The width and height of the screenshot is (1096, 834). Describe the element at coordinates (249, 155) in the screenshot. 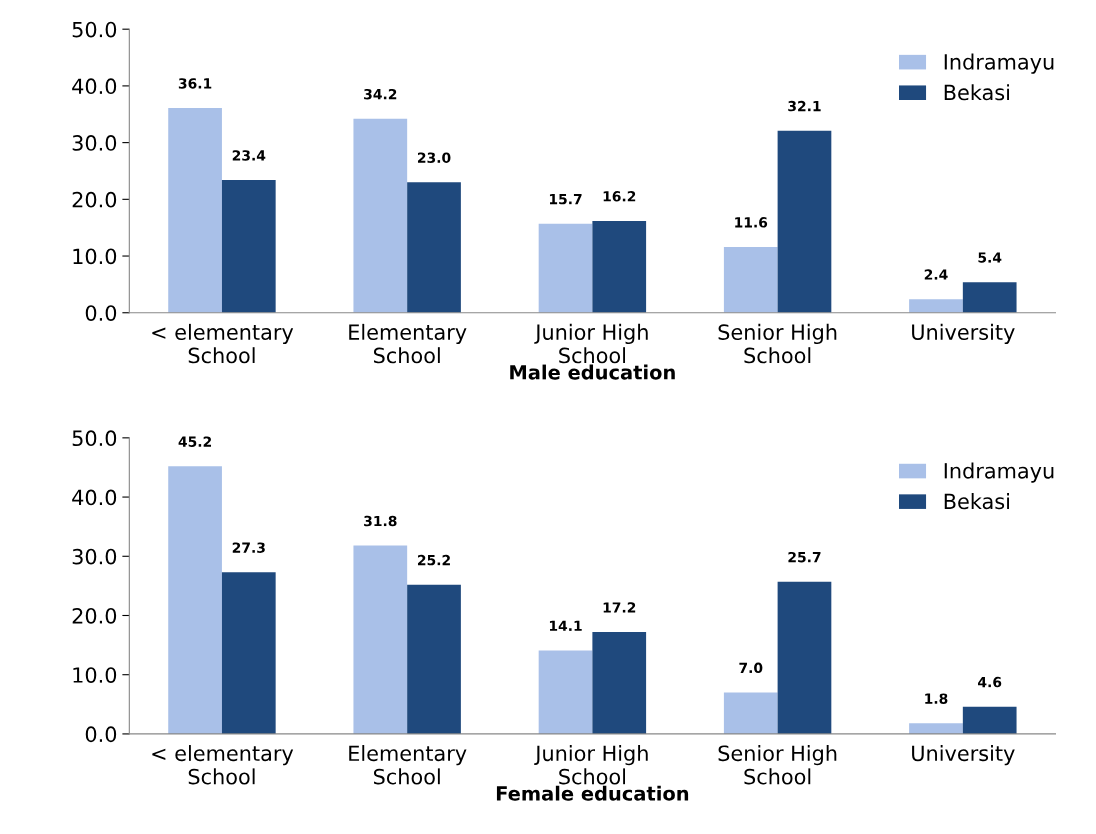

I see `data-label: 23.4` at that location.